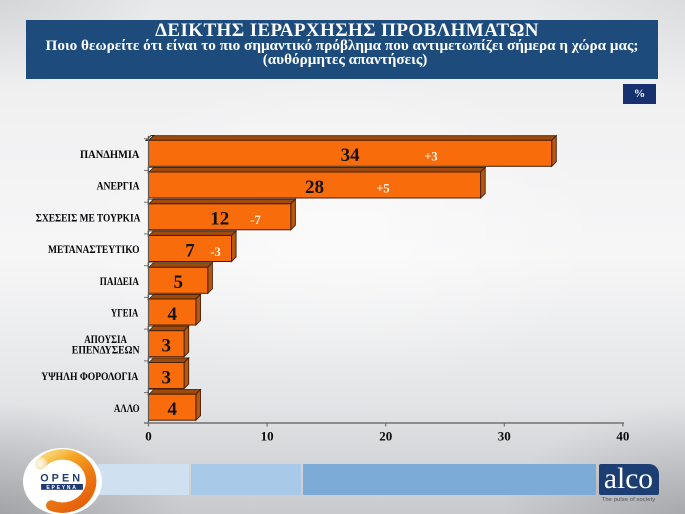 This screenshot has width=685, height=514. What do you see at coordinates (190, 250) in the screenshot?
I see `svg-text: 7` at bounding box center [190, 250].